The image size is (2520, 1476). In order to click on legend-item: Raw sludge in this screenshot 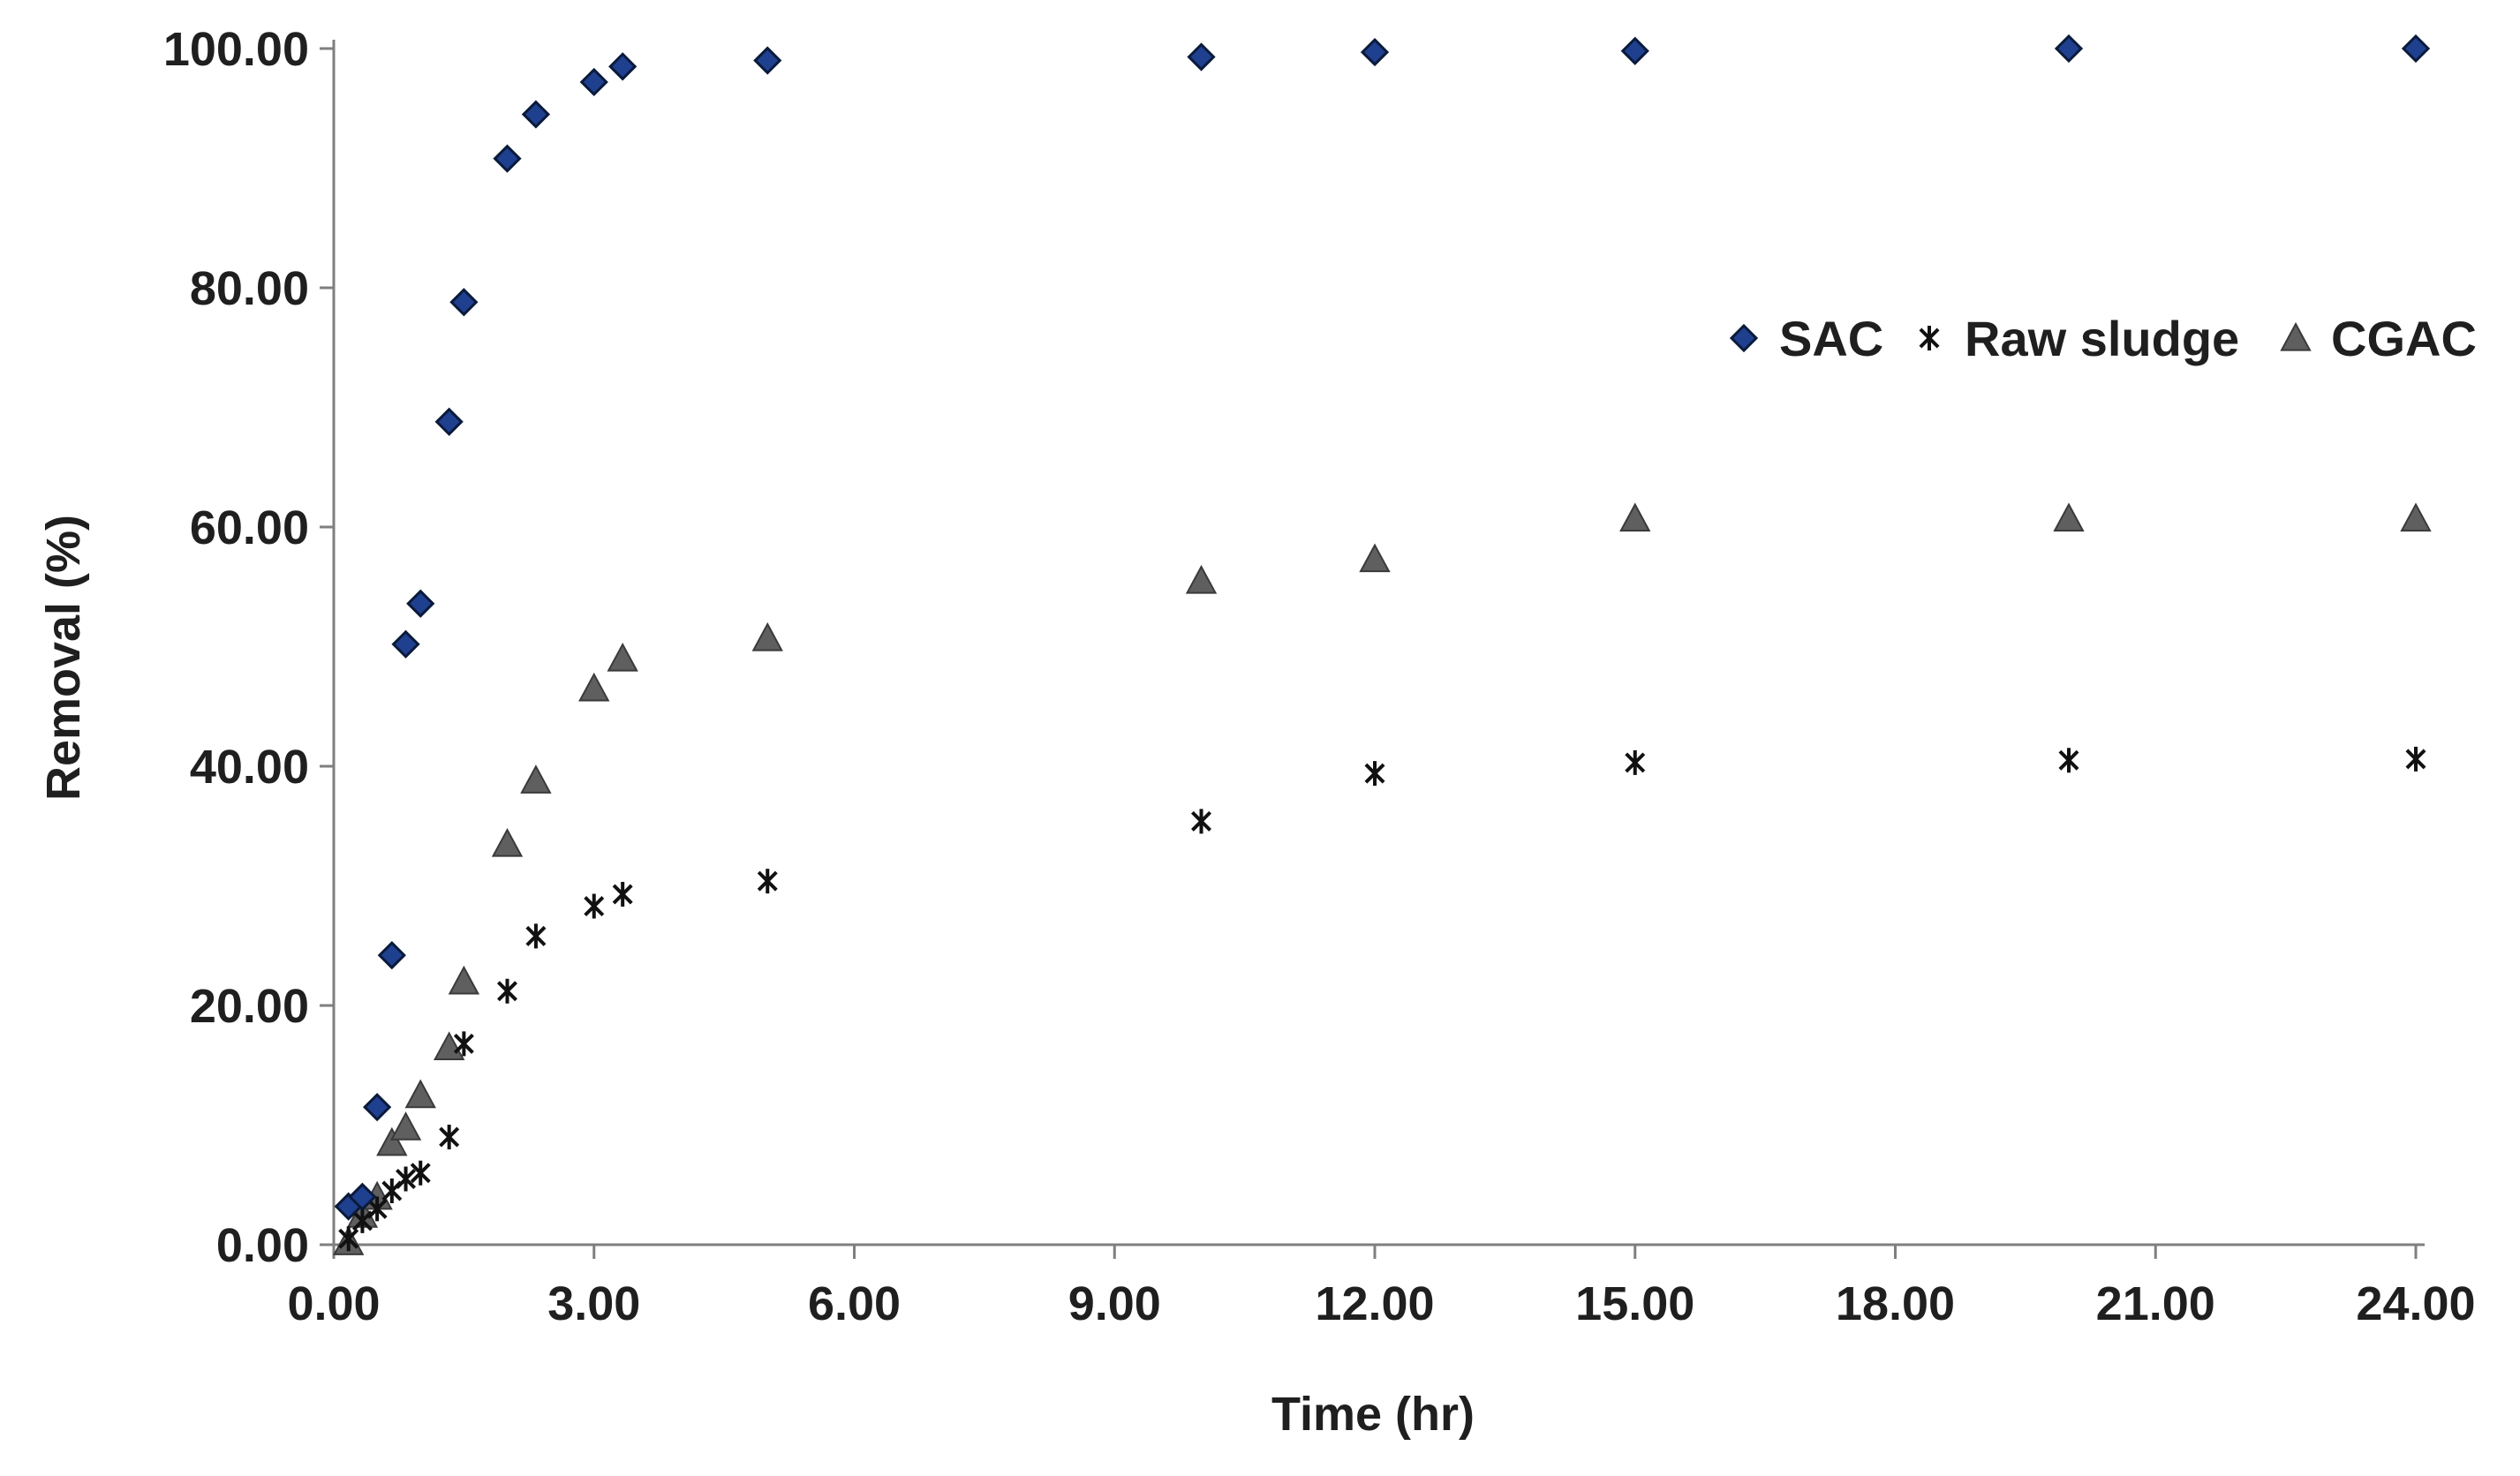, I will do `click(2079, 338)`.